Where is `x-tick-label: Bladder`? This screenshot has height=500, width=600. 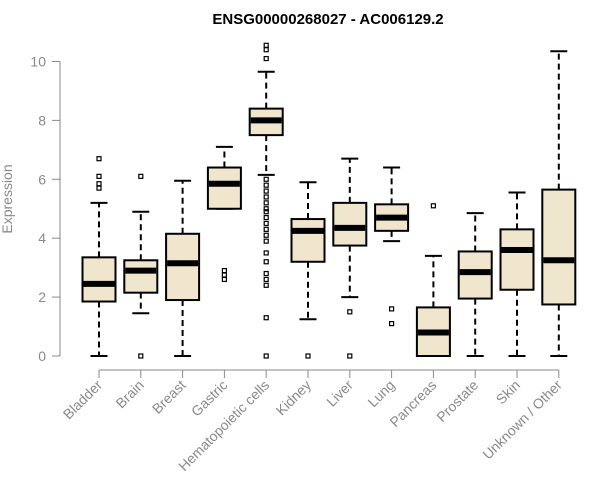 x-tick-label: Bladder is located at coordinates (83, 400).